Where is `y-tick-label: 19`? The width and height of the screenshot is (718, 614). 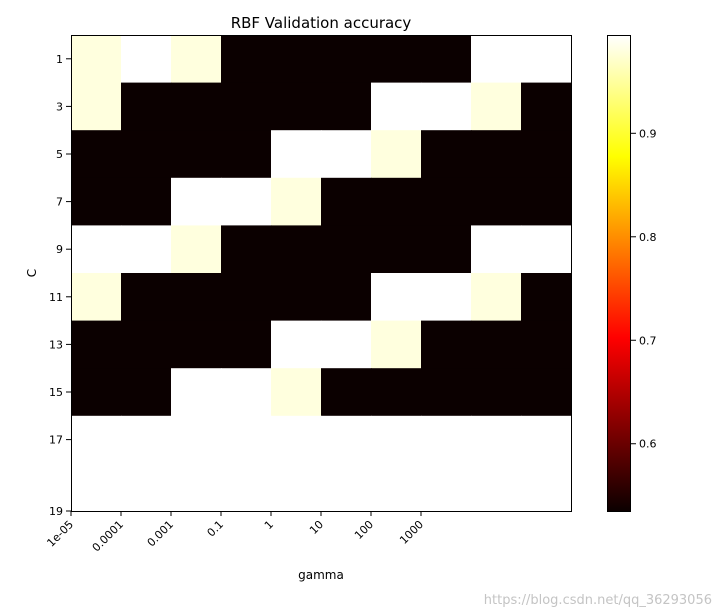
y-tick-label: 19 is located at coordinates (56, 511).